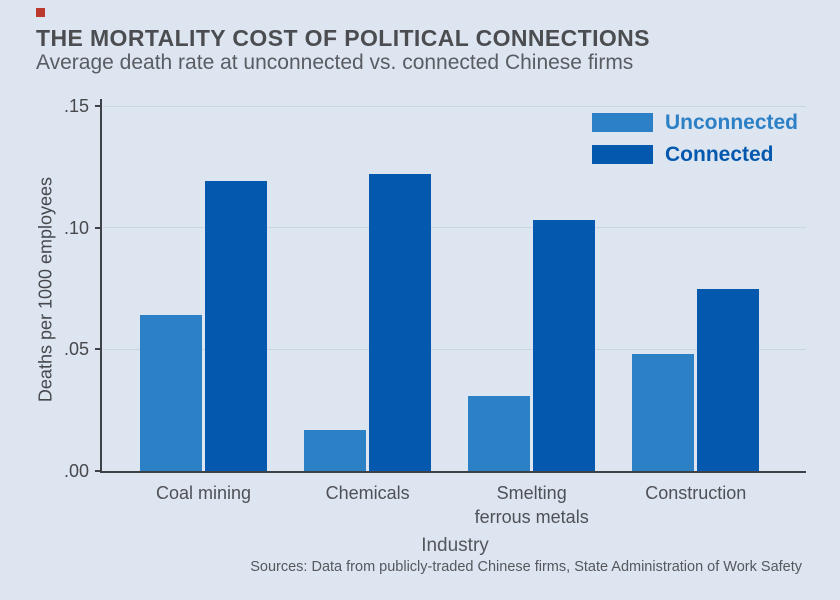  What do you see at coordinates (335, 450) in the screenshot?
I see `bar-unconnected-chemicals` at bounding box center [335, 450].